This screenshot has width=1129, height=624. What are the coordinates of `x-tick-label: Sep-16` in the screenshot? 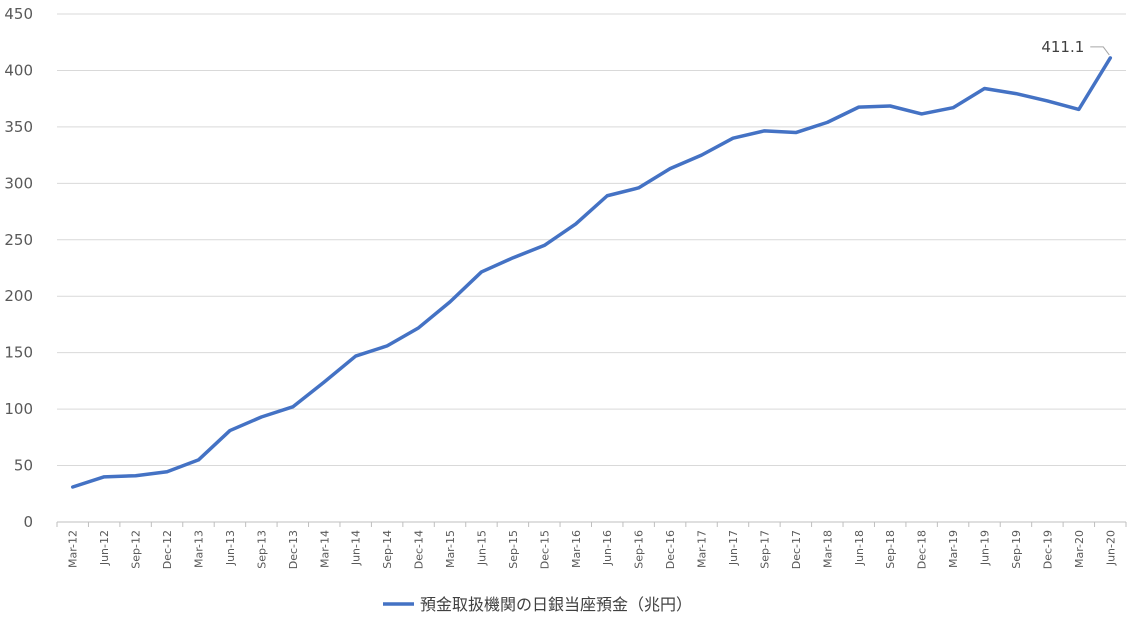 It's located at (639, 549).